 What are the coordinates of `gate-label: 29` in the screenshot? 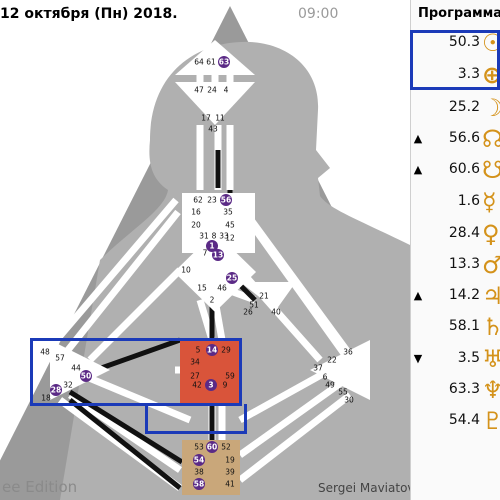 It's located at (226, 350).